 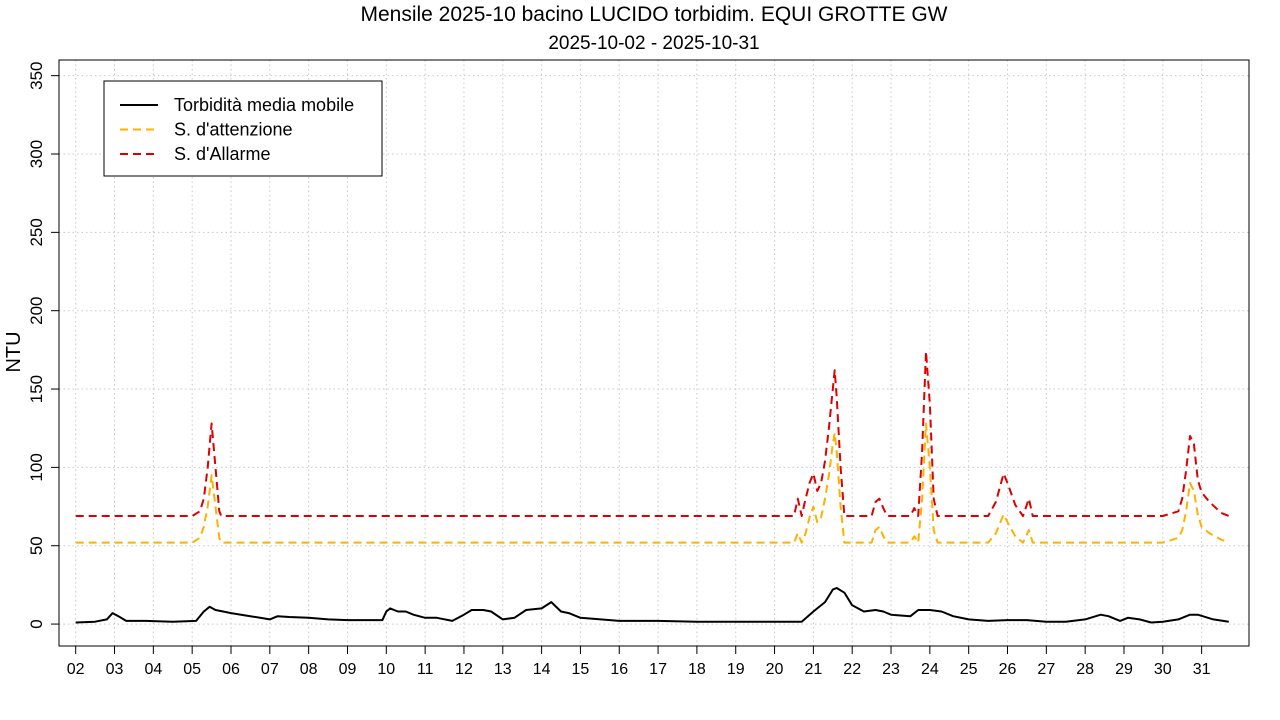 I want to click on y-axis-label: NTU, so click(x=14, y=351).